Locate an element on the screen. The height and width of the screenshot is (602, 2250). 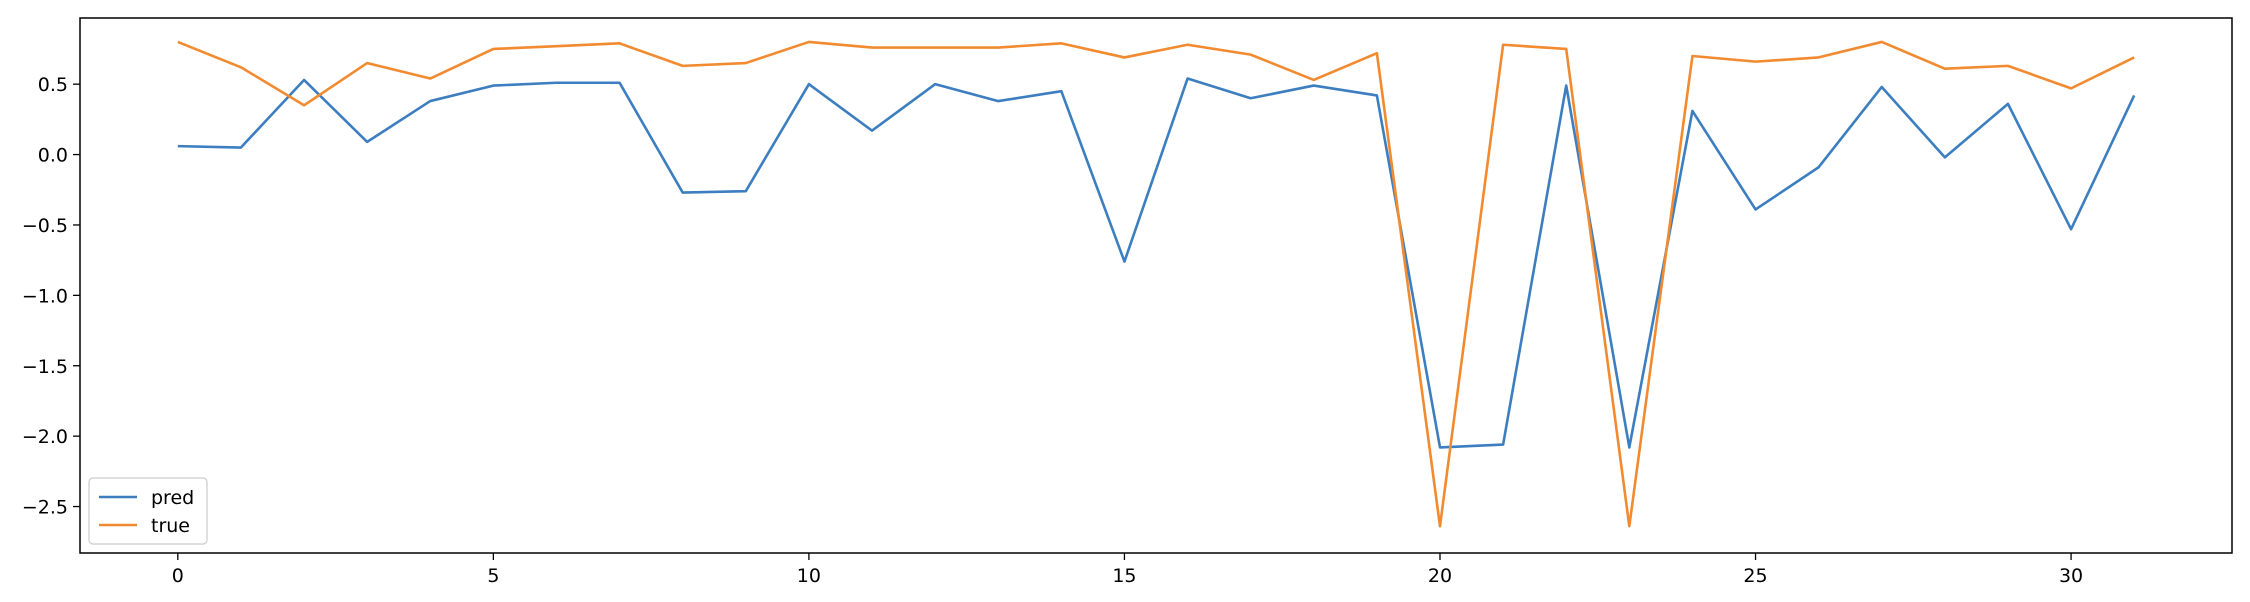
legend: pred true is located at coordinates (148, 511).